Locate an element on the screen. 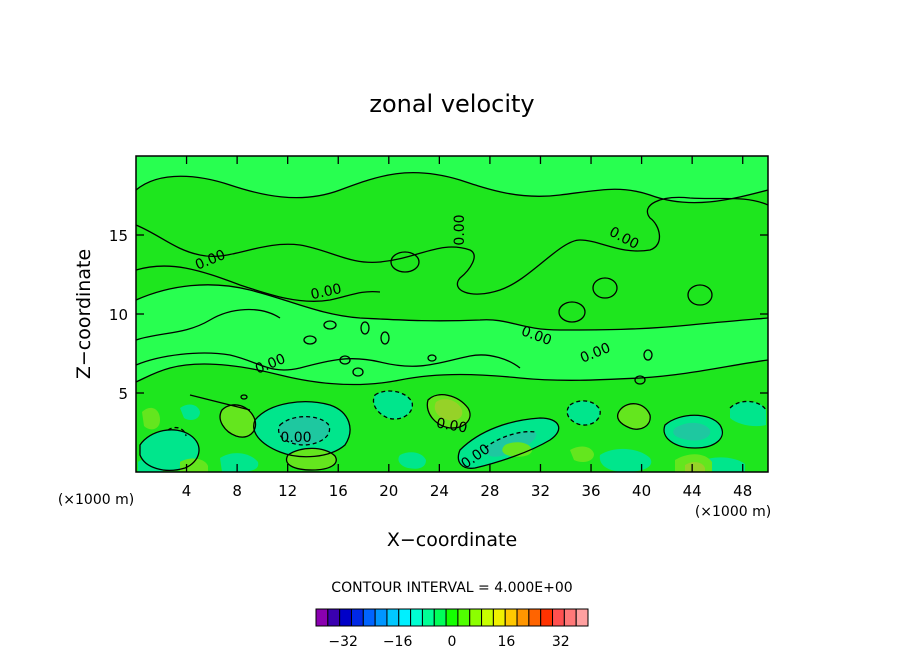 Image resolution: width=904 pixels, height=654 pixels. colorbar-tick-label: 0 is located at coordinates (452, 642).